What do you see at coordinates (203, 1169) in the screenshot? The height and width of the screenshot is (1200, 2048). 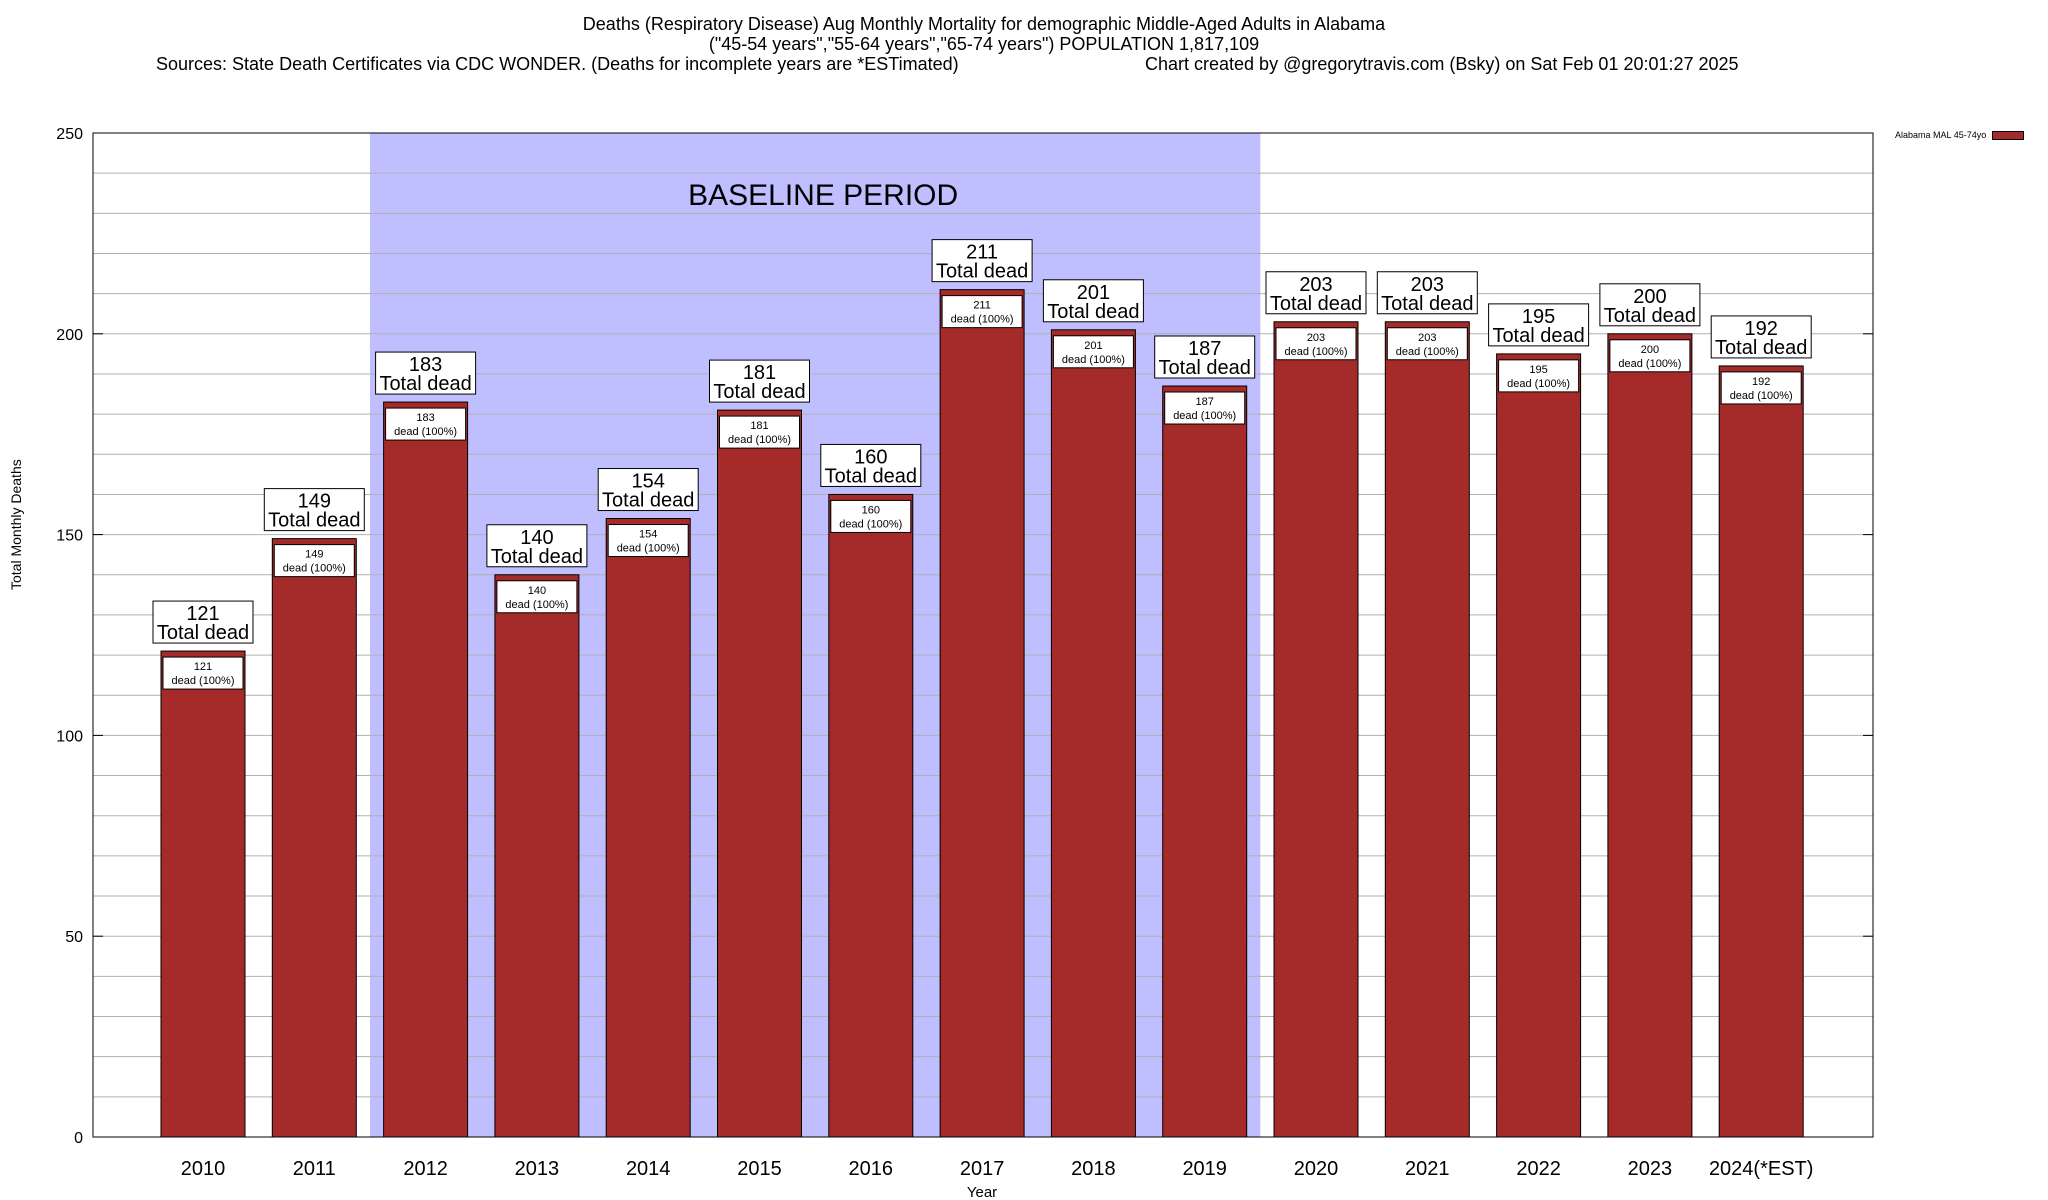 I see `x-tick-label: 2010` at bounding box center [203, 1169].